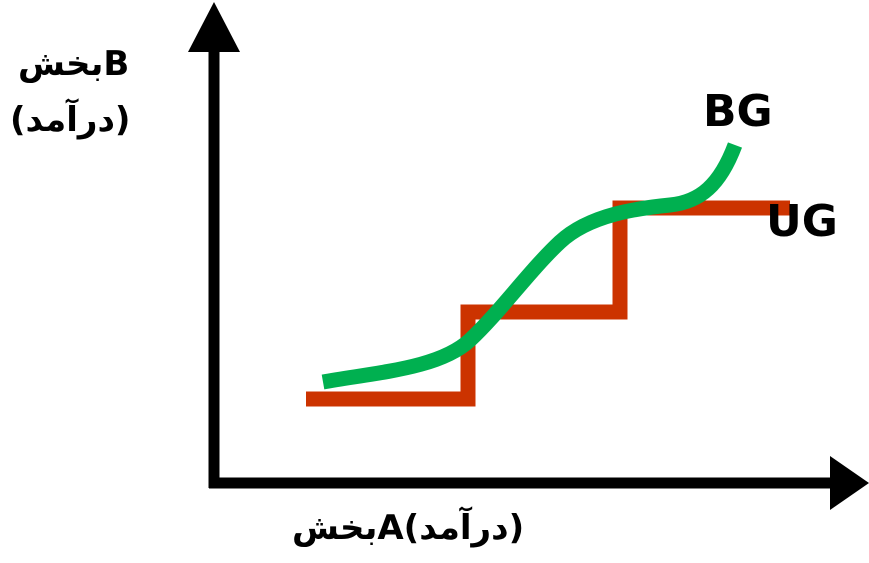 Image resolution: width=869 pixels, height=563 pixels. Describe the element at coordinates (802, 221) in the screenshot. I see `ug-curve-label: UG` at that location.